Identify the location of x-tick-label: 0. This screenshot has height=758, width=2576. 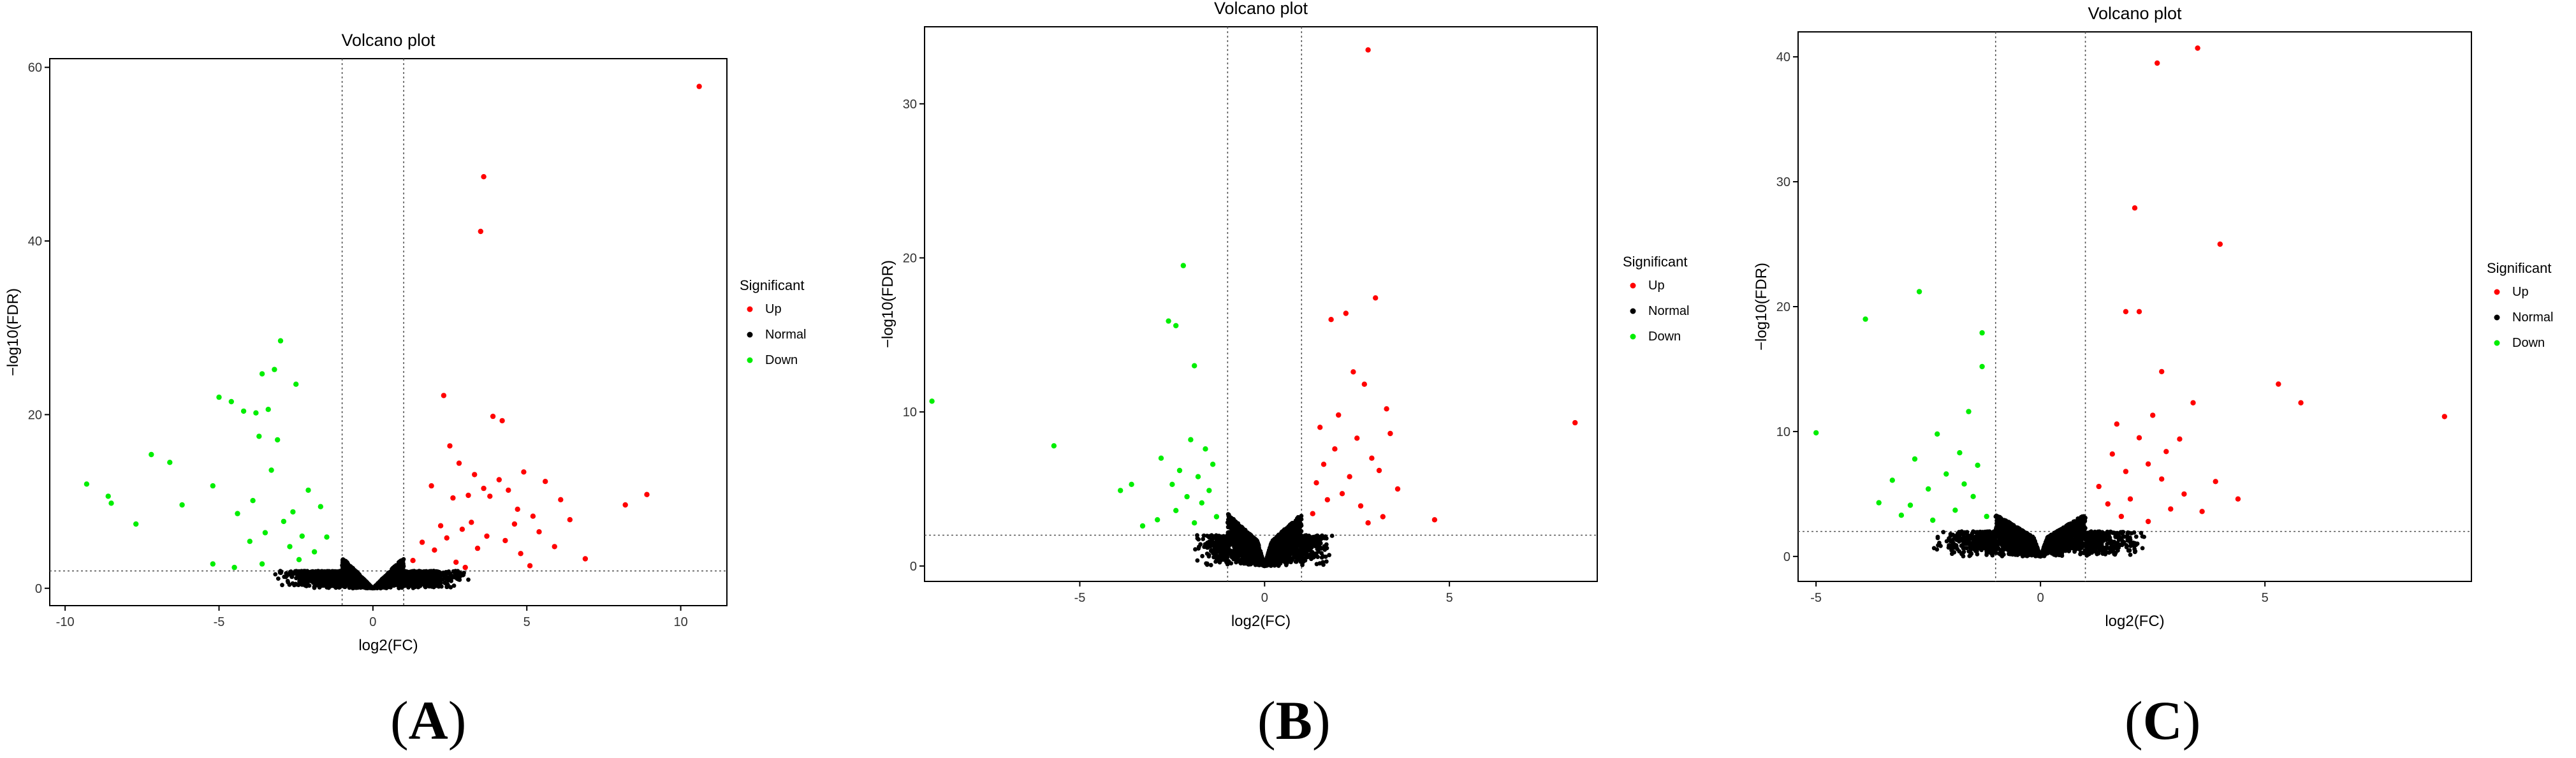
(1264, 598).